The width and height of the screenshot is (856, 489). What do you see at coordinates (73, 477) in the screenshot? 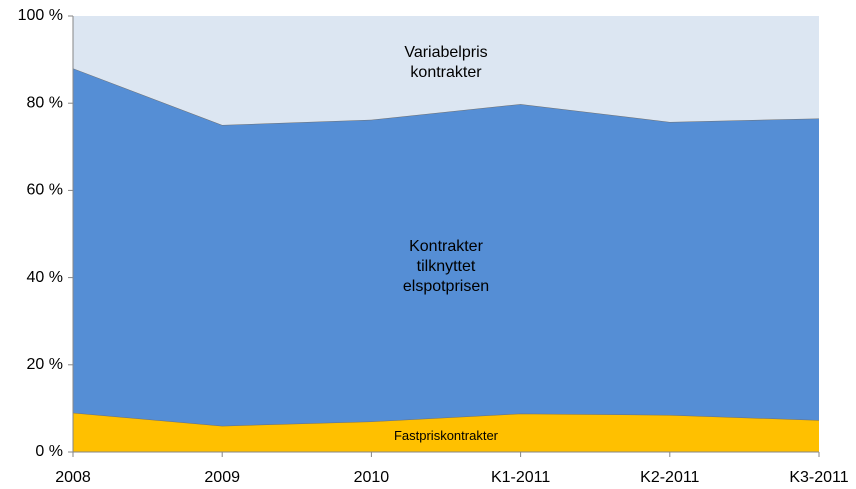
I see `x-tick-label: 2008` at bounding box center [73, 477].